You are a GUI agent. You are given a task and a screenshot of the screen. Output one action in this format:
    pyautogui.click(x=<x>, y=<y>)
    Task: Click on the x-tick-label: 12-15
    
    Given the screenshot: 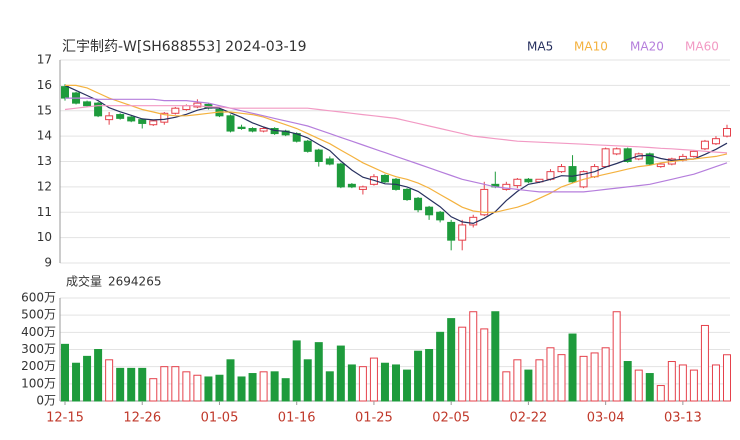 What is the action you would take?
    pyautogui.click(x=65, y=418)
    